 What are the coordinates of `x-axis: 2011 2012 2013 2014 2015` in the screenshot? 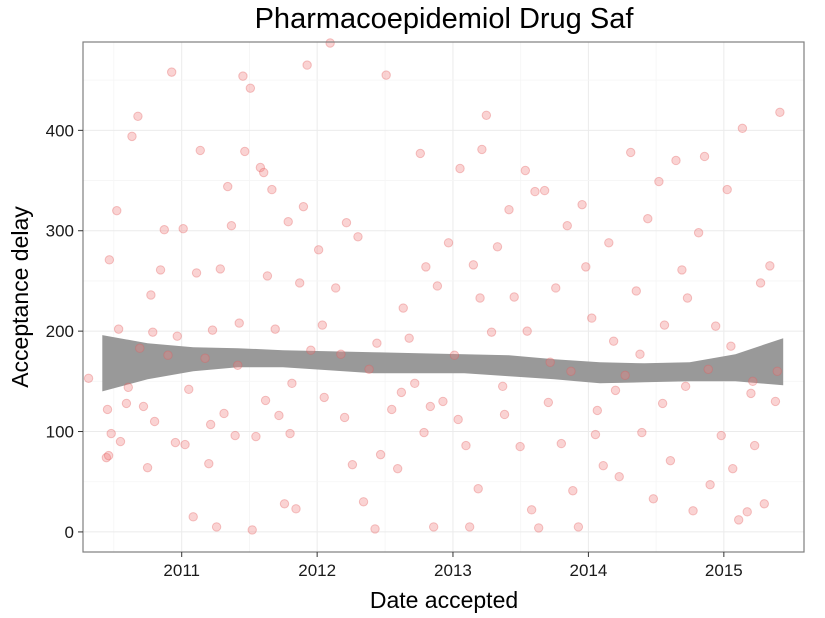 It's located at (453, 566).